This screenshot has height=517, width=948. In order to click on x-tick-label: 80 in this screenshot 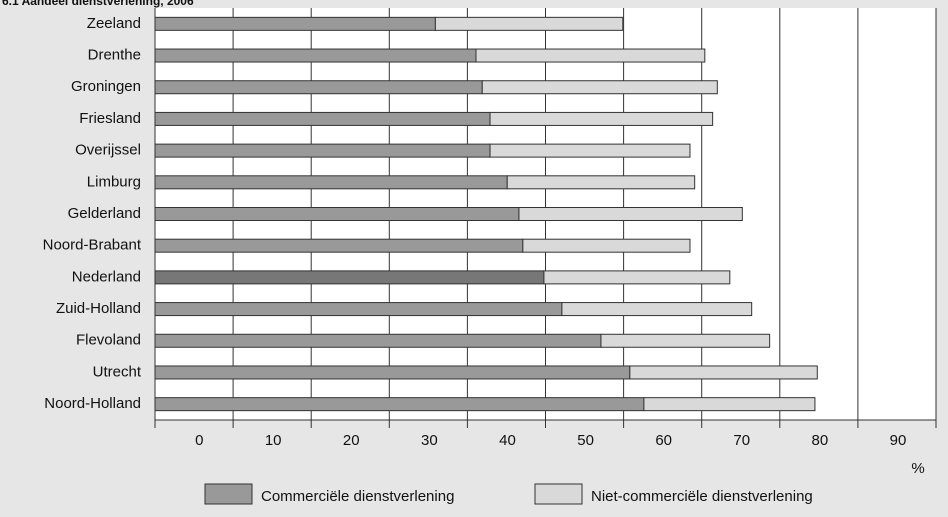, I will do `click(820, 440)`.